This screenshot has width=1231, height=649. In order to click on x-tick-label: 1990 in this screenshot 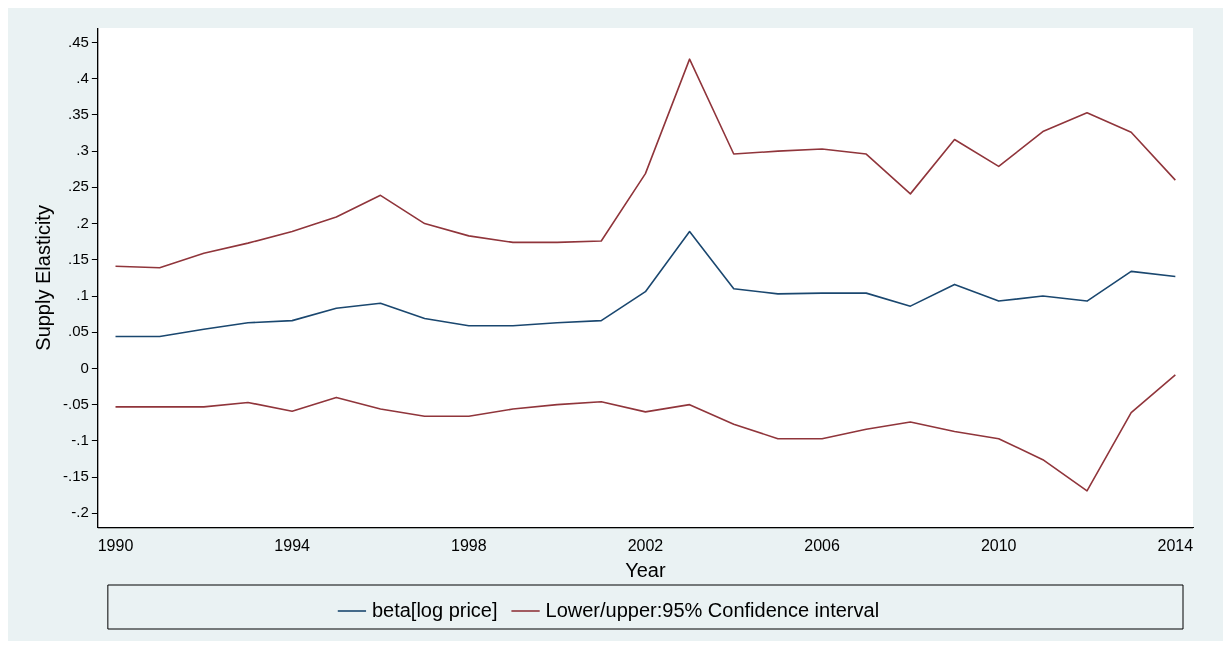, I will do `click(115, 545)`.